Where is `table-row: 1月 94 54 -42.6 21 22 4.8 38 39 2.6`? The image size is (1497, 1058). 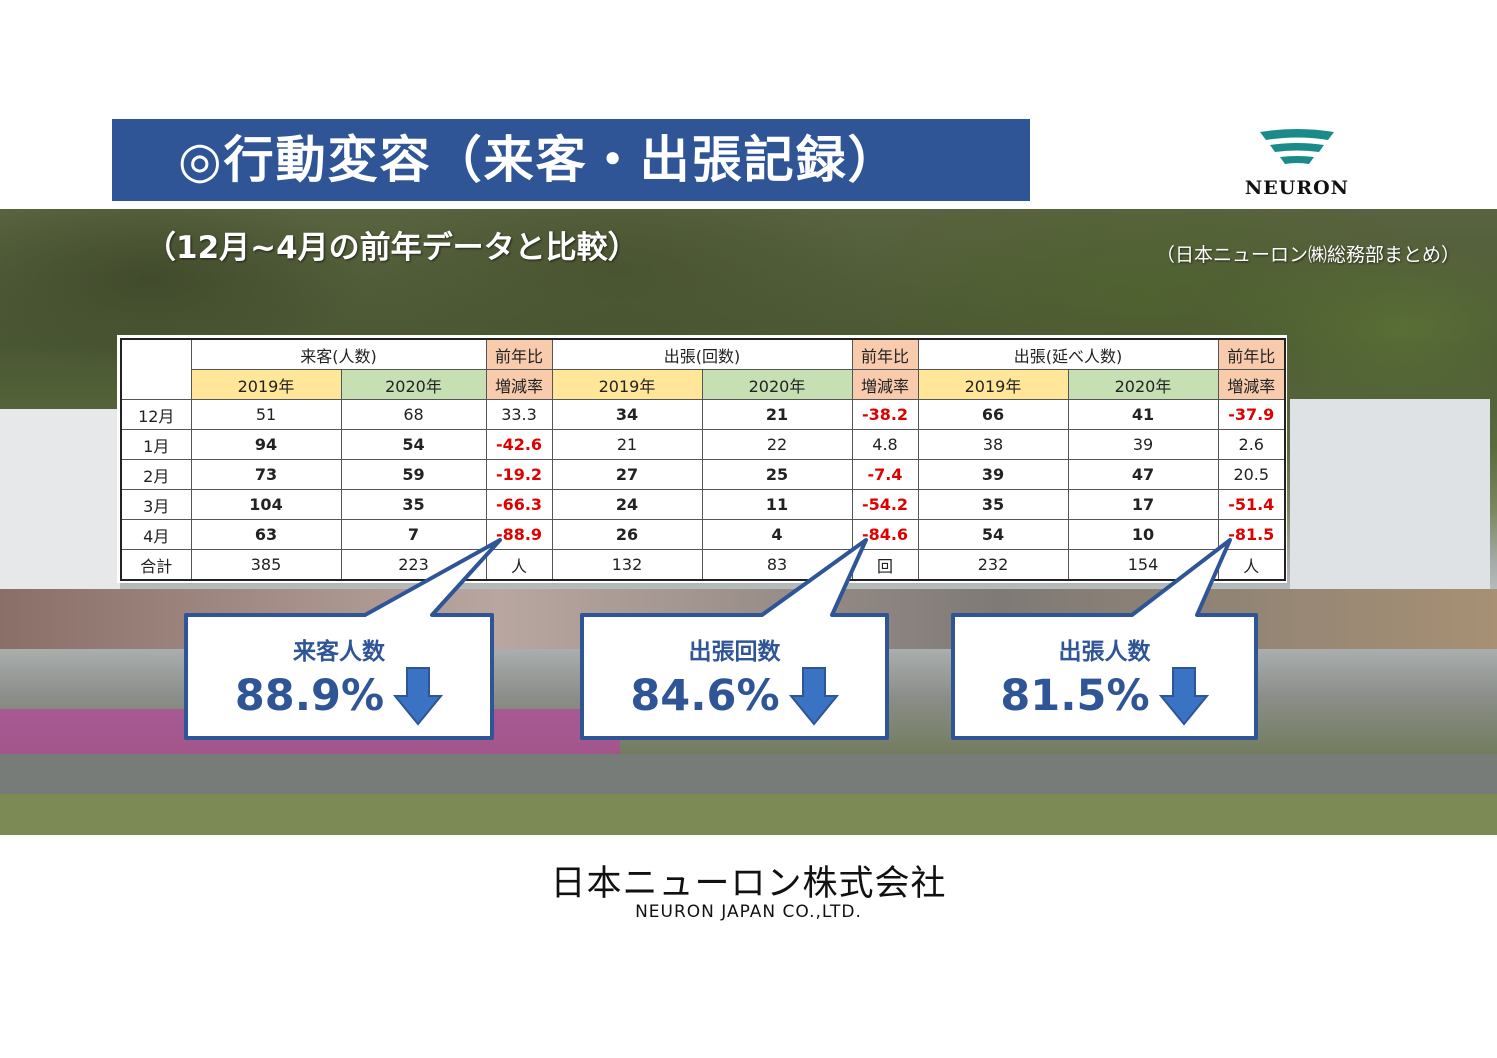
table-row: 1月 94 54 -42.6 21 22 4.8 38 39 2.6 is located at coordinates (703, 444).